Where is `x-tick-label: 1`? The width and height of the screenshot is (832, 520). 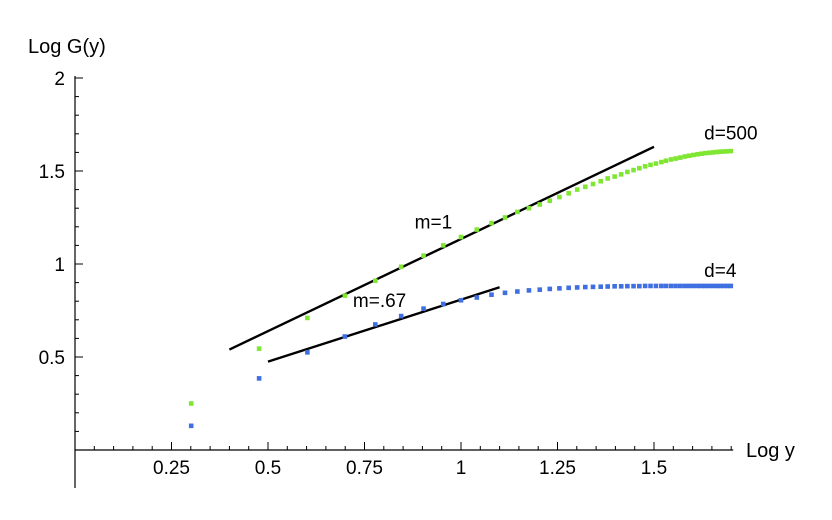 x-tick-label: 1 is located at coordinates (461, 468).